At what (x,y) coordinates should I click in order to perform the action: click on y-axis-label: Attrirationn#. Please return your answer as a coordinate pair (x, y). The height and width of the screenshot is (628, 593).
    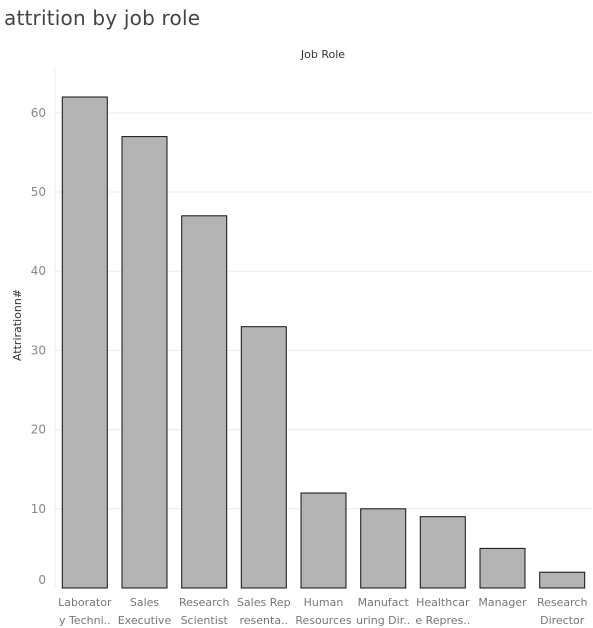
    Looking at the image, I should click on (17, 325).